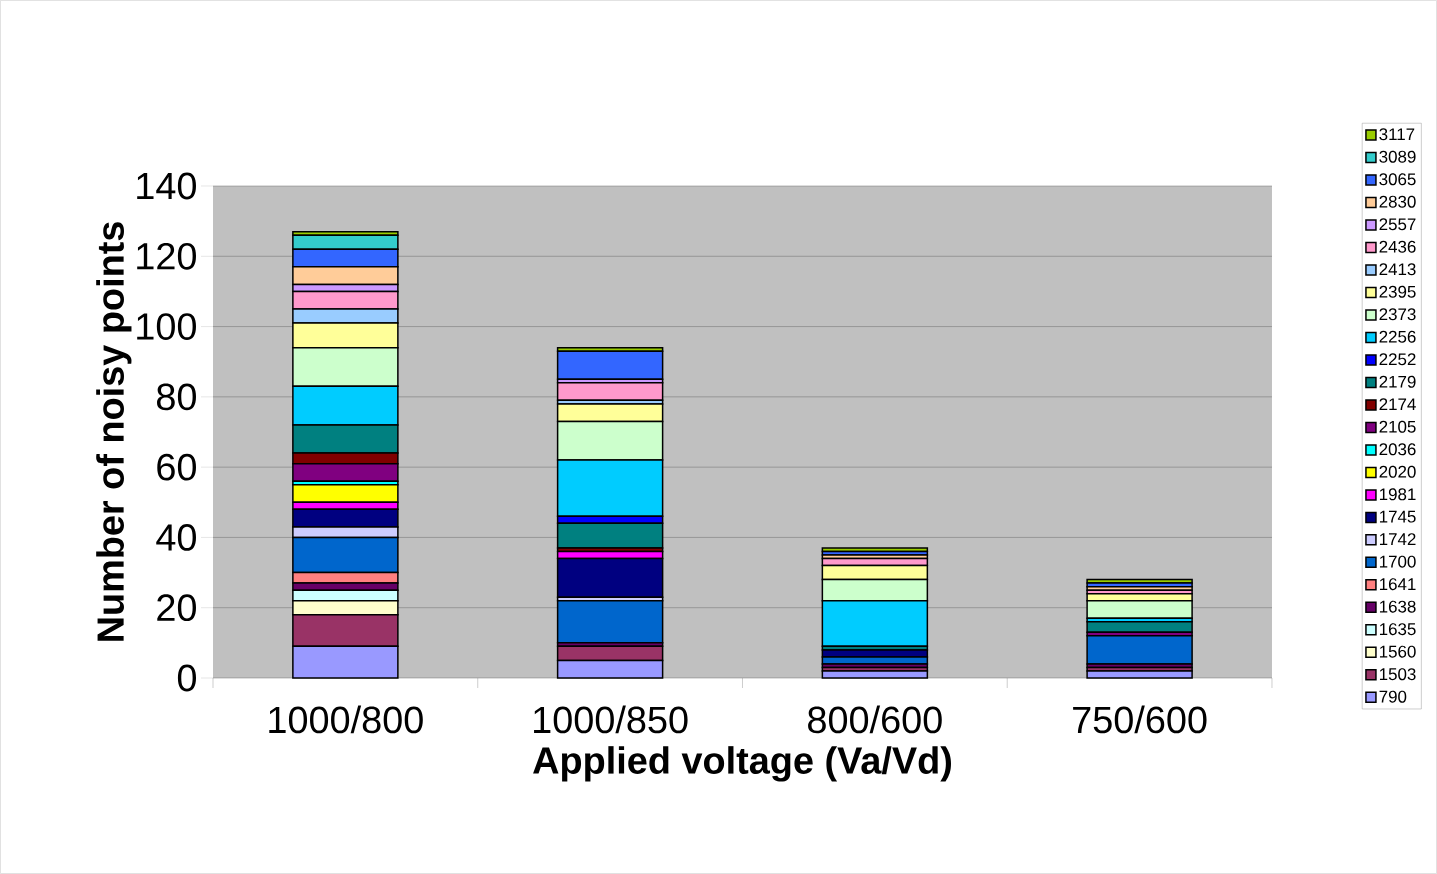  What do you see at coordinates (1397, 674) in the screenshot?
I see `legend-label: 1503` at bounding box center [1397, 674].